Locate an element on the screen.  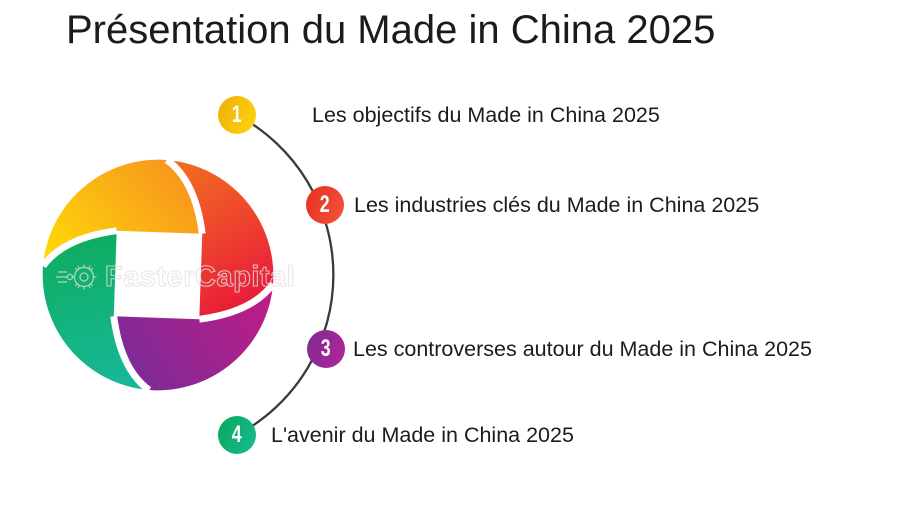
step-4-number: 4 is located at coordinates (237, 434).